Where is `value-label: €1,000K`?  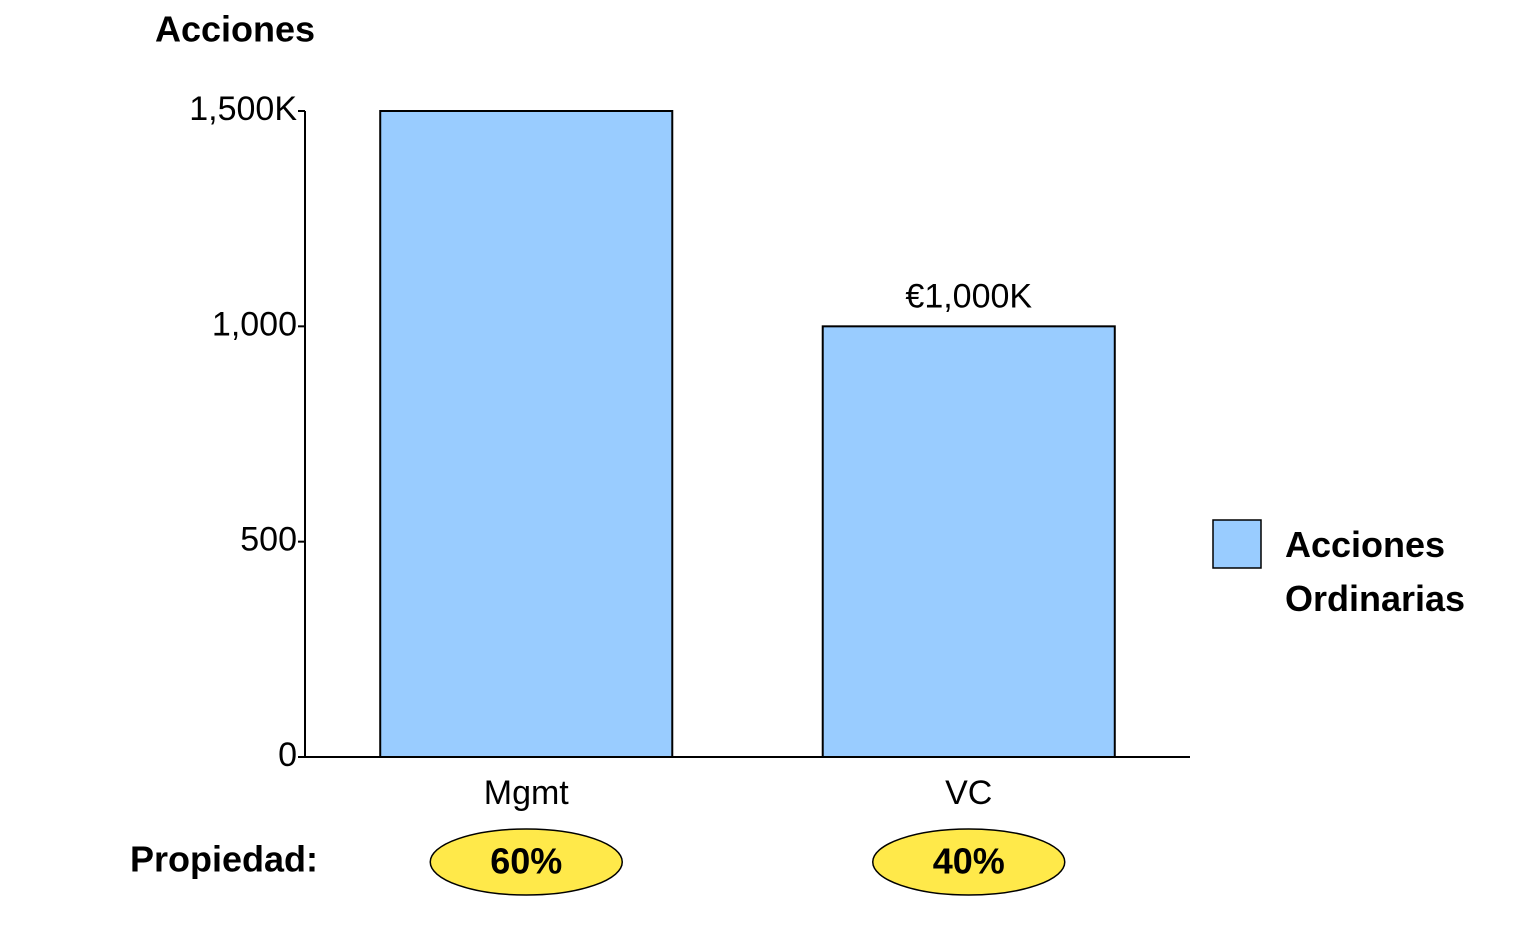
value-label: €1,000K is located at coordinates (968, 296).